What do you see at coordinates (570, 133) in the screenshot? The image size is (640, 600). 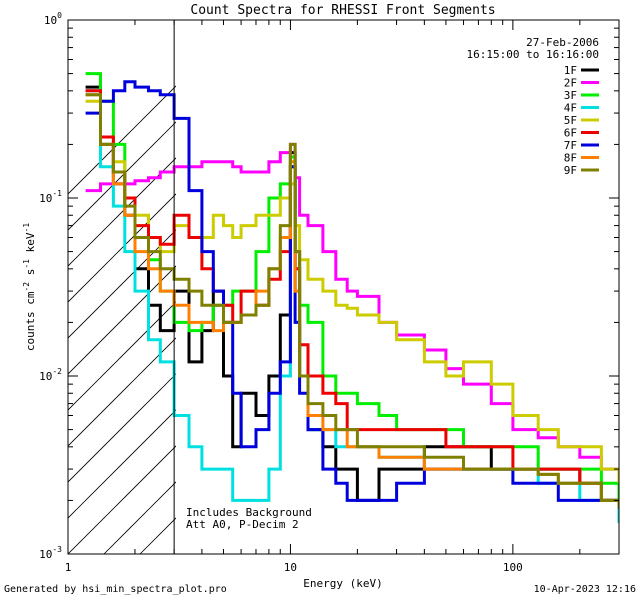 I see `legend-label-6F: 6F` at bounding box center [570, 133].